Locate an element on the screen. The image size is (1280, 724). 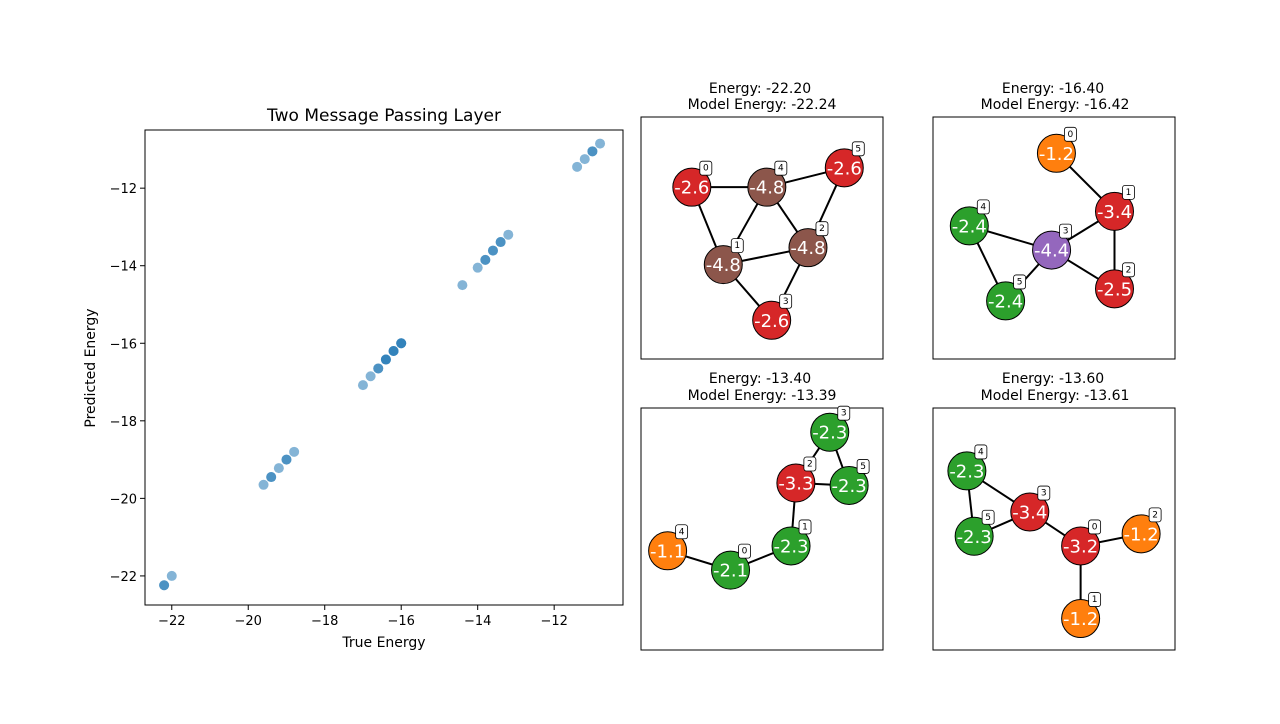
scatter-y-ticks: −22 −20 −18 −16 −14 −12 is located at coordinates (127, 383).